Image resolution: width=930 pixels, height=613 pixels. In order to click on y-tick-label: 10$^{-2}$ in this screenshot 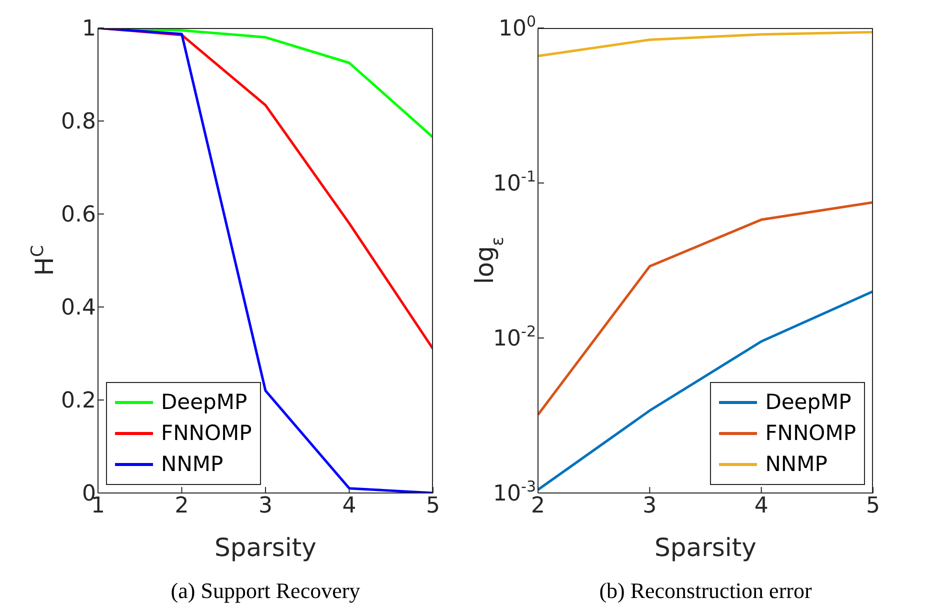, I will do `click(514, 337)`.